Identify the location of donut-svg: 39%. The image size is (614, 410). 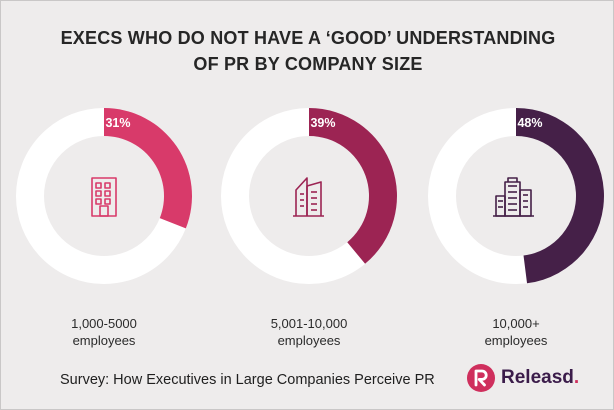
(309, 196).